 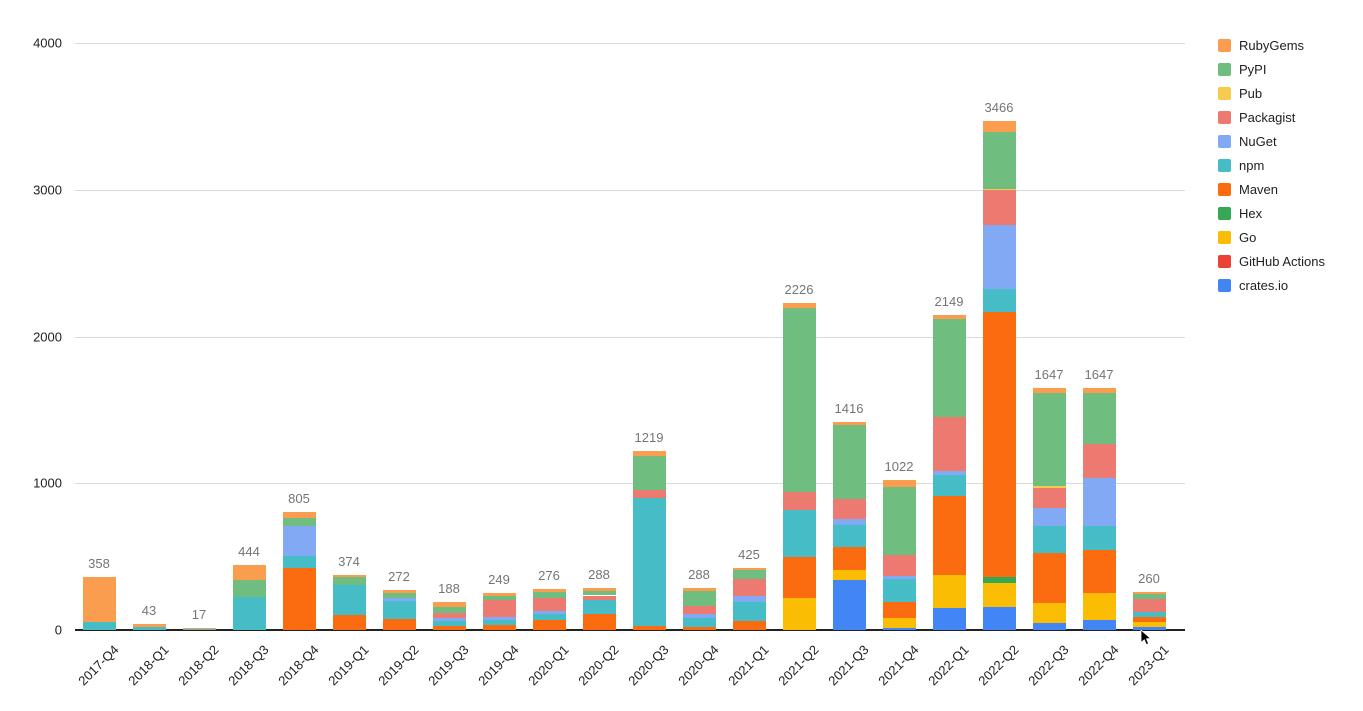 What do you see at coordinates (1237, 237) in the screenshot?
I see `legend-item-go: Go` at bounding box center [1237, 237].